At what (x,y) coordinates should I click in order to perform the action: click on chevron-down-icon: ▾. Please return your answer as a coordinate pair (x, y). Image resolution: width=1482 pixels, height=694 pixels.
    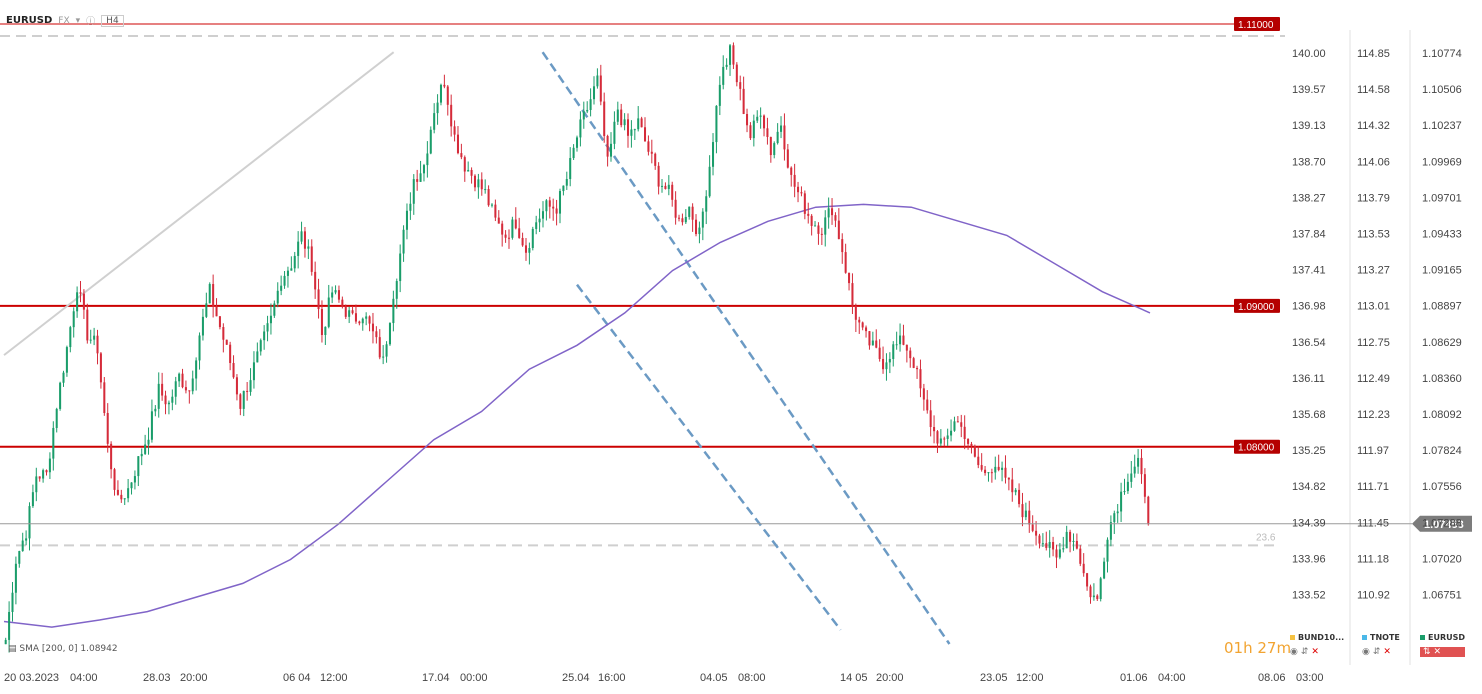
    Looking at the image, I should click on (78, 20).